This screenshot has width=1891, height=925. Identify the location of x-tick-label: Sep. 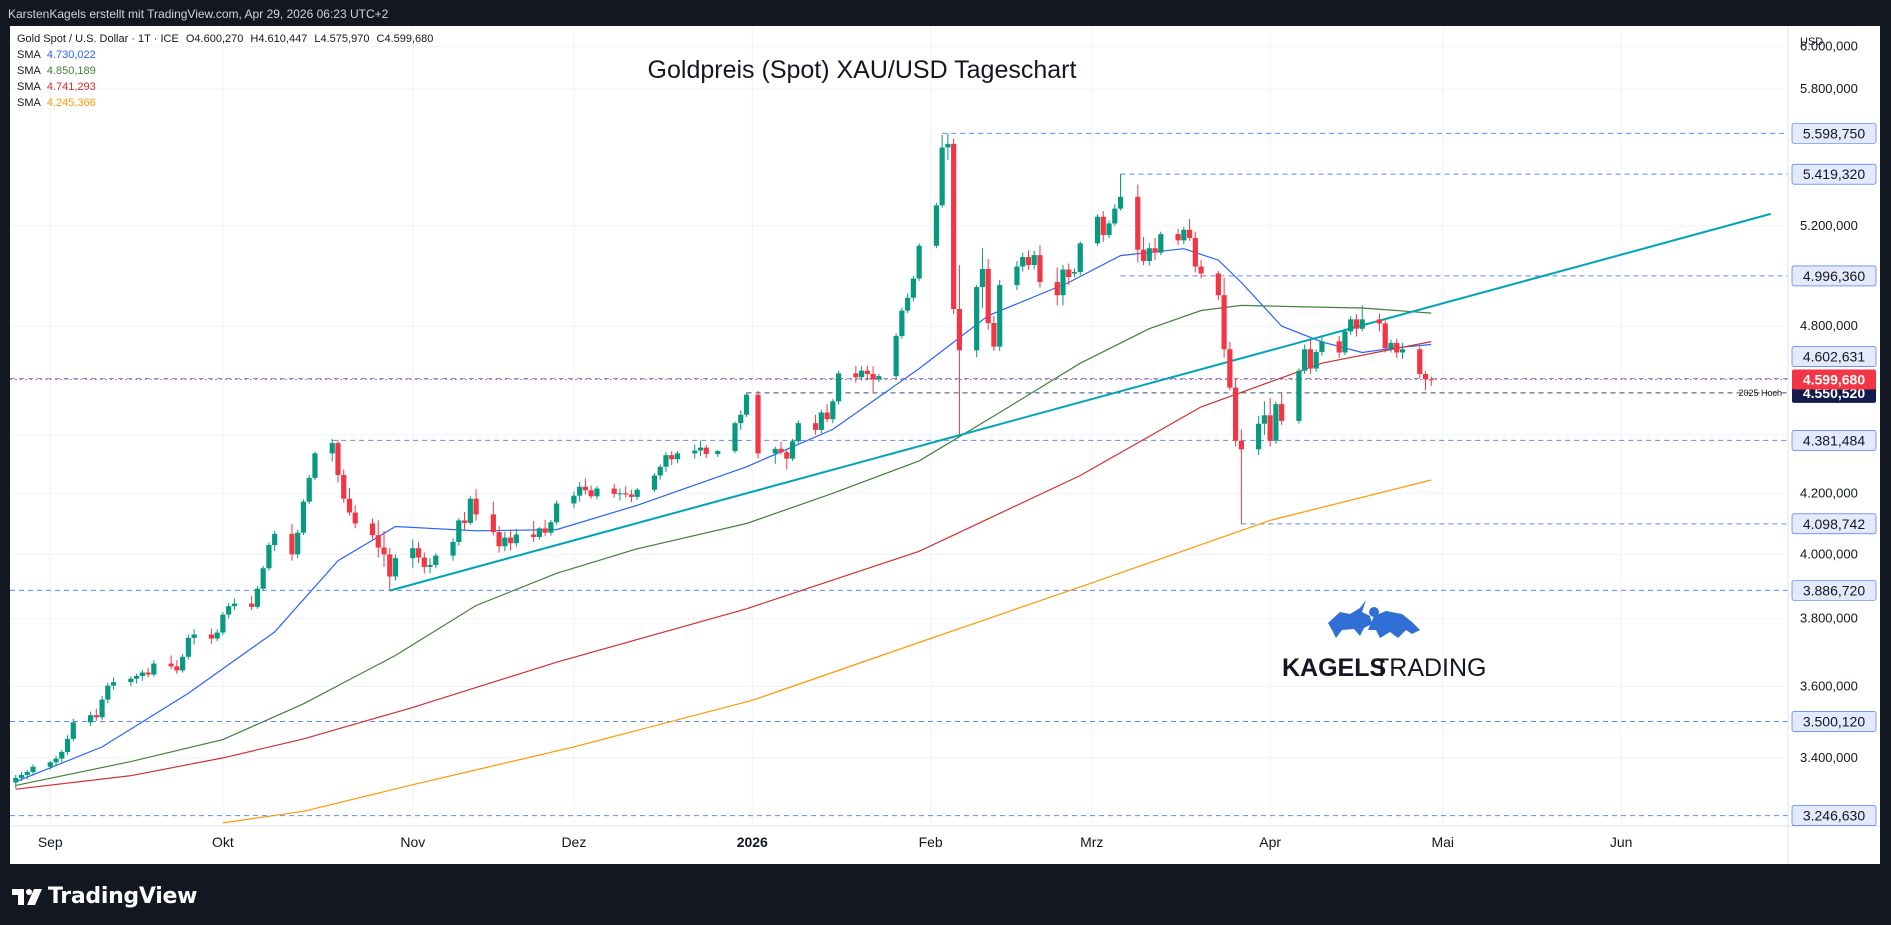
(50, 842).